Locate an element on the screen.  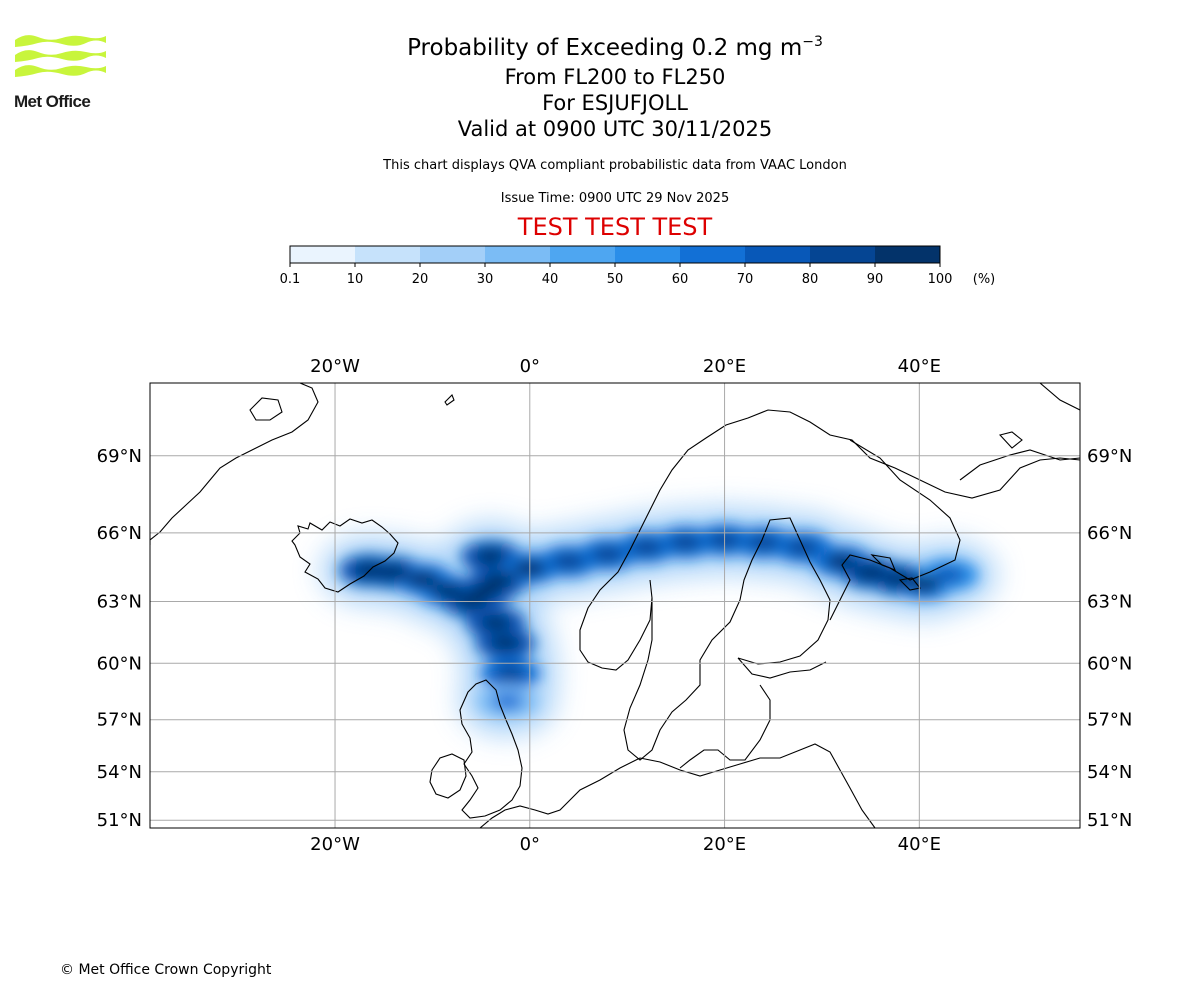
lat-label-left: 63°N is located at coordinates (119, 601).